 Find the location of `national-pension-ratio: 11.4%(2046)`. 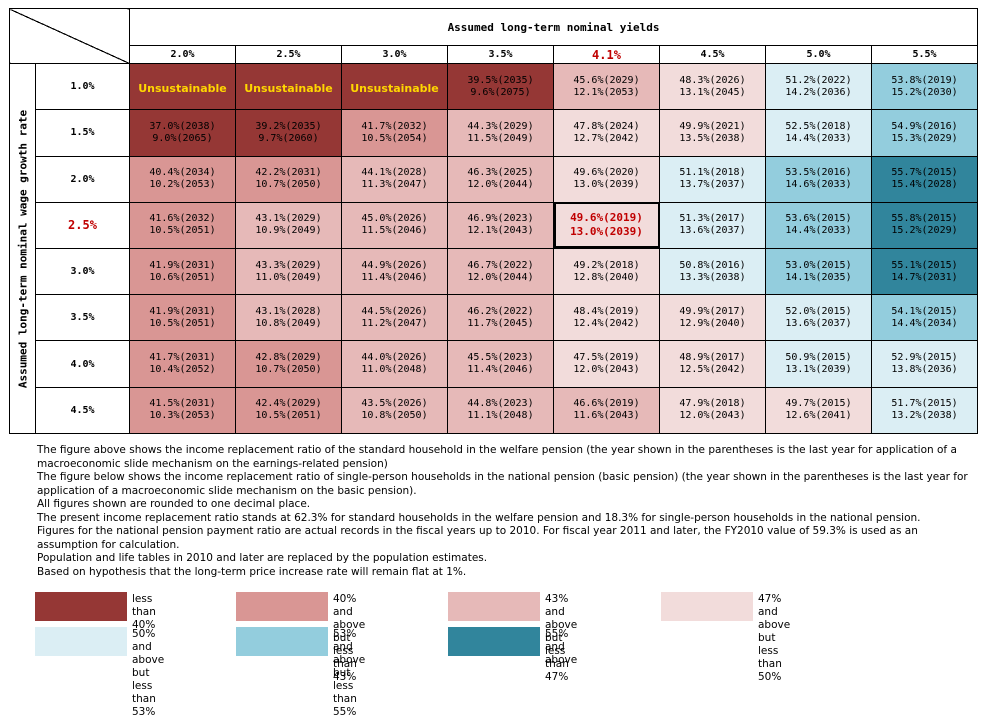

national-pension-ratio: 11.4%(2046) is located at coordinates (500, 370).